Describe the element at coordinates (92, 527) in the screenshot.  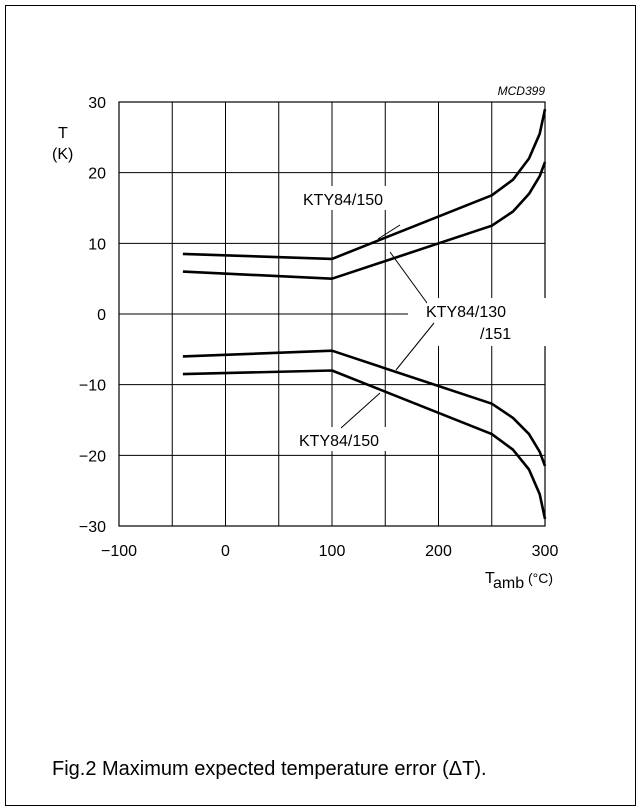
I see `y-tick-label: −30` at that location.